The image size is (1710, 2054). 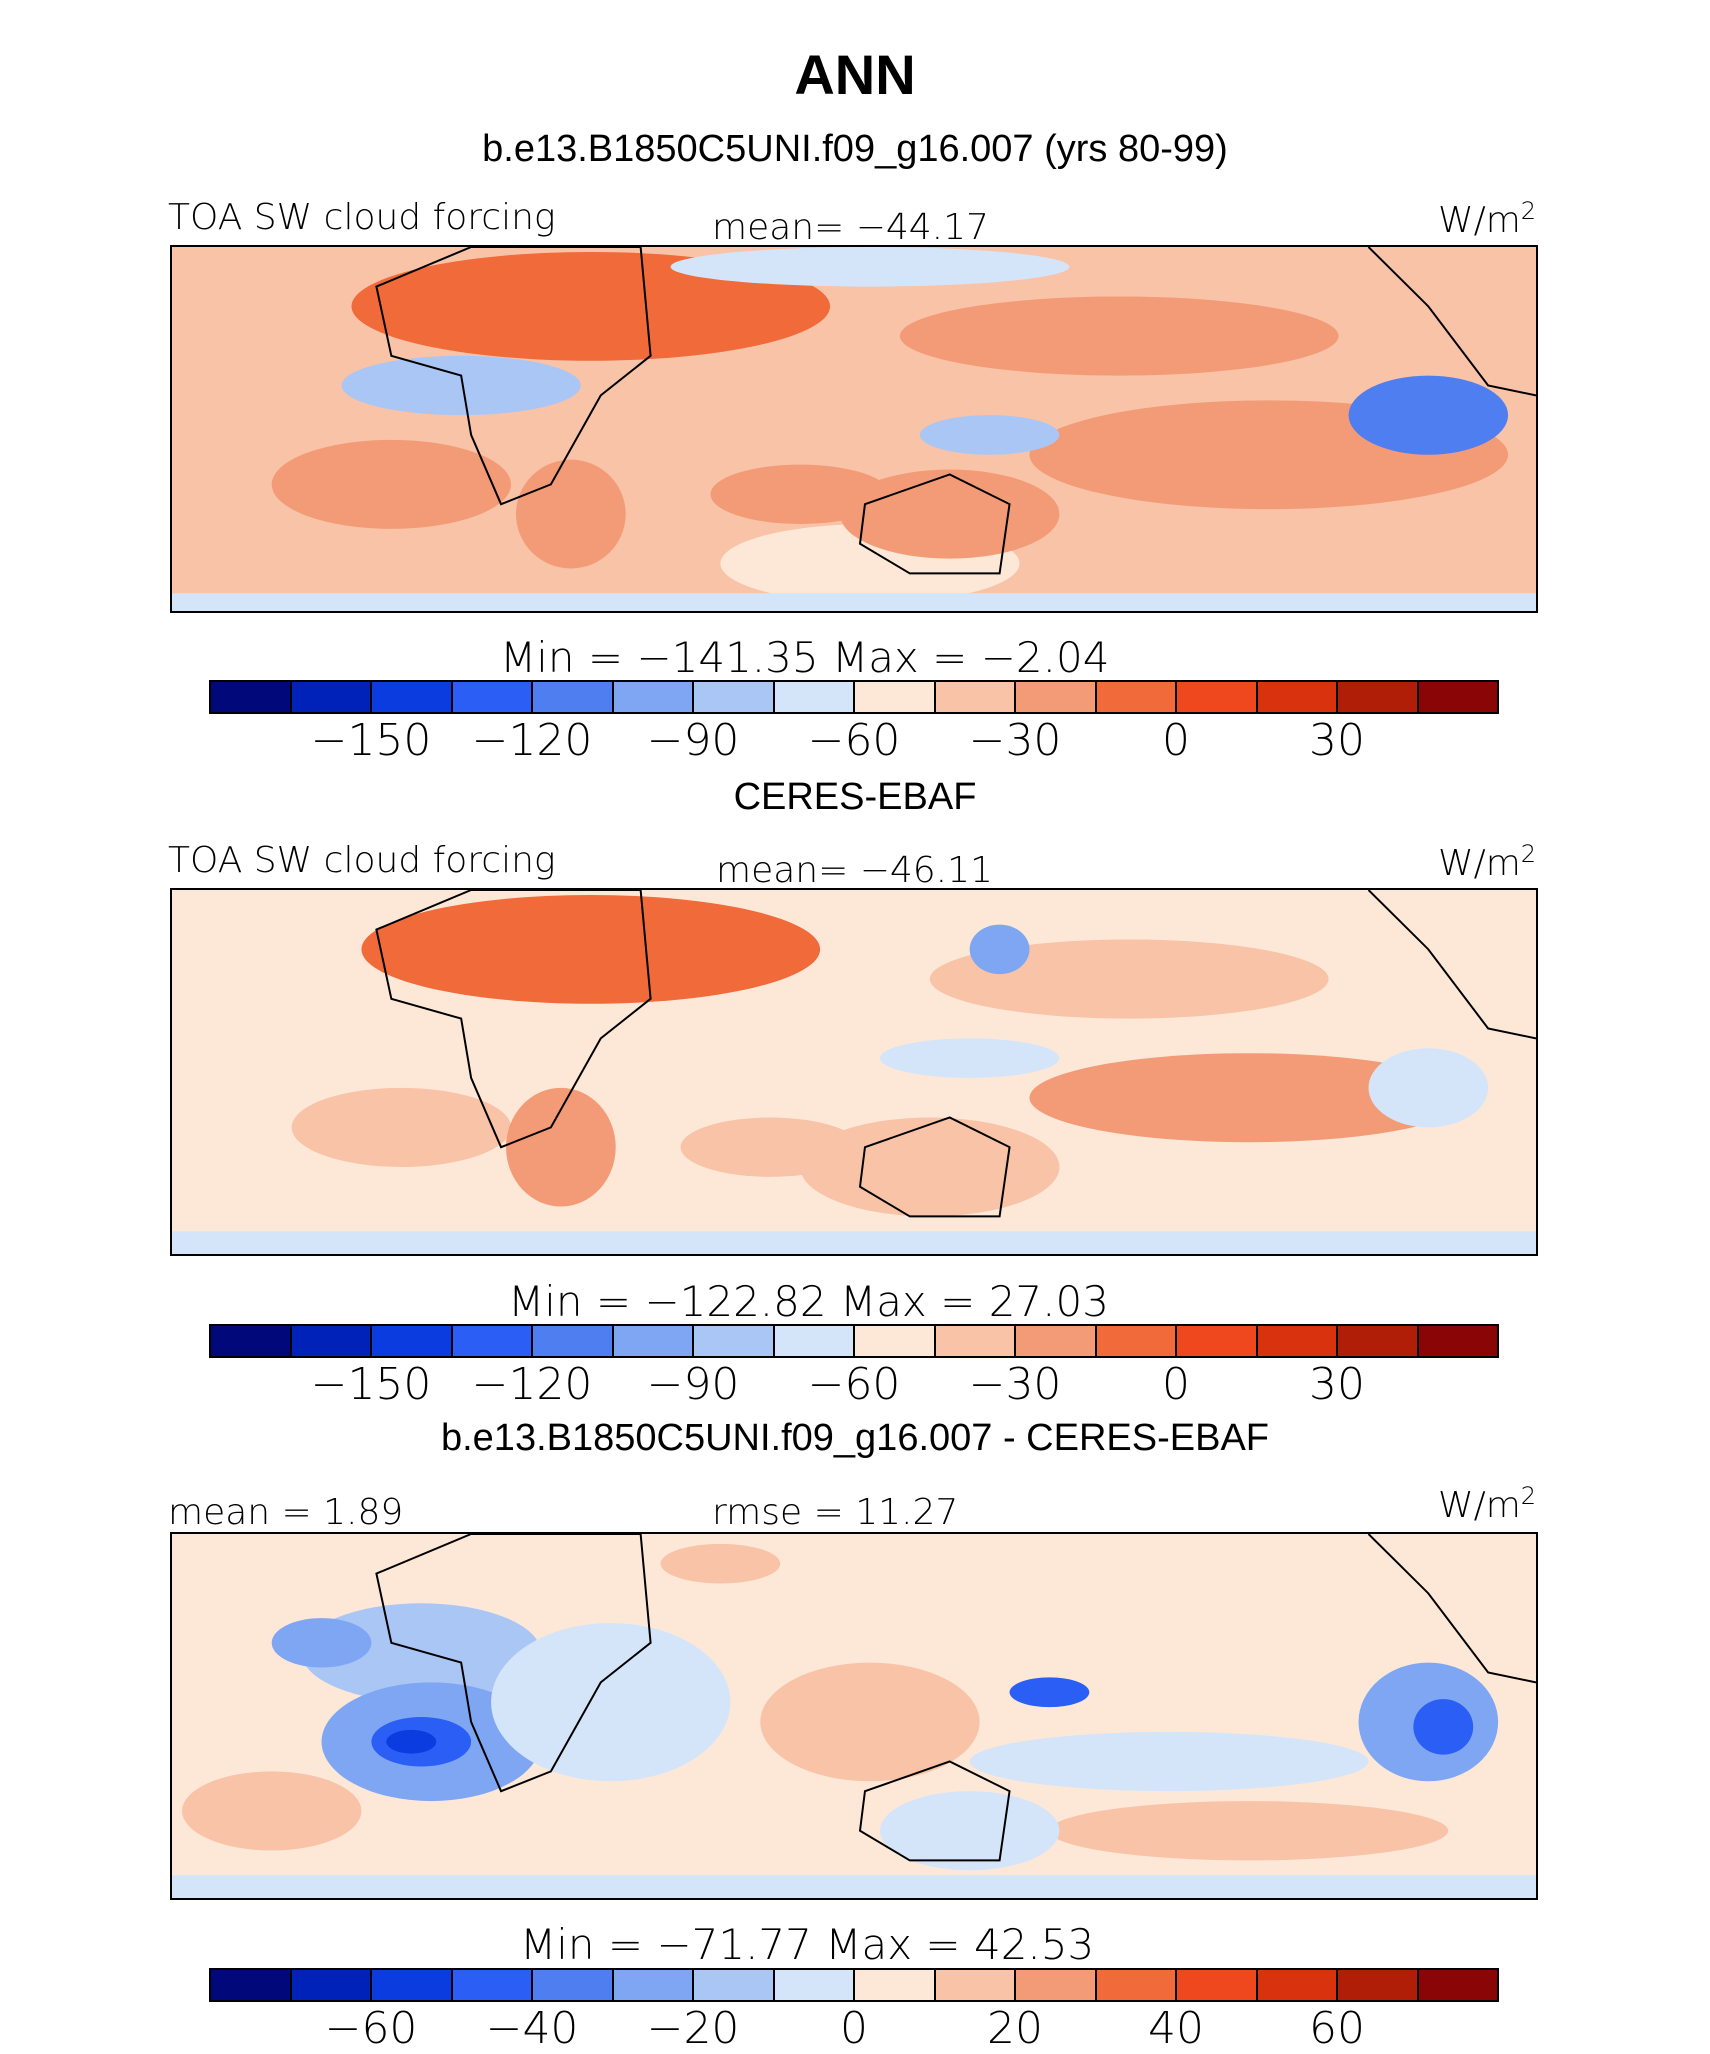 I want to click on panel-3-tick: 0, so click(x=854, y=2028).